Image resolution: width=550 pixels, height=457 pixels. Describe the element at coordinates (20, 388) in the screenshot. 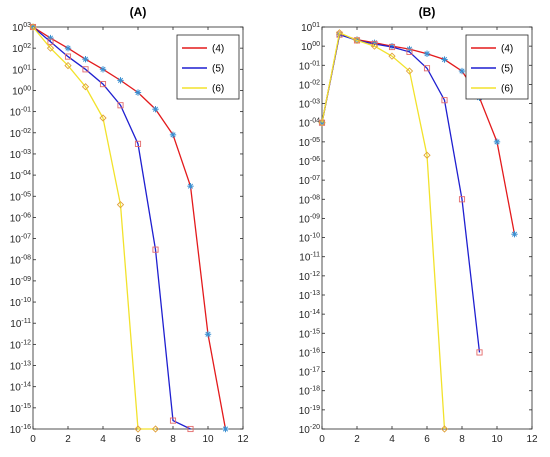

I see `y-tick-label: 10-14` at that location.